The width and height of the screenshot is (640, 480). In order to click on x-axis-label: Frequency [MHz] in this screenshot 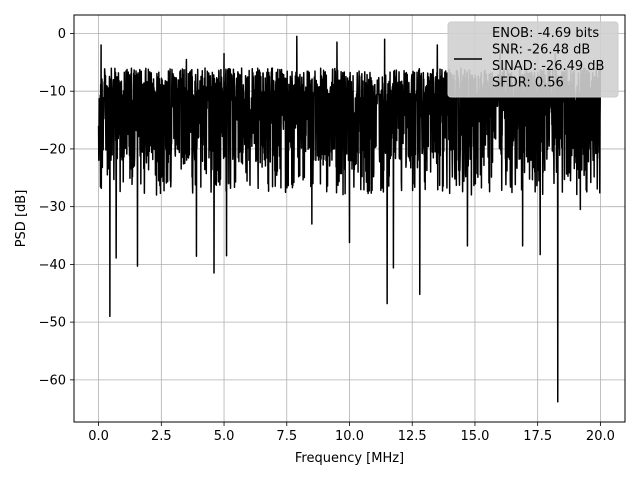, I will do `click(349, 458)`.